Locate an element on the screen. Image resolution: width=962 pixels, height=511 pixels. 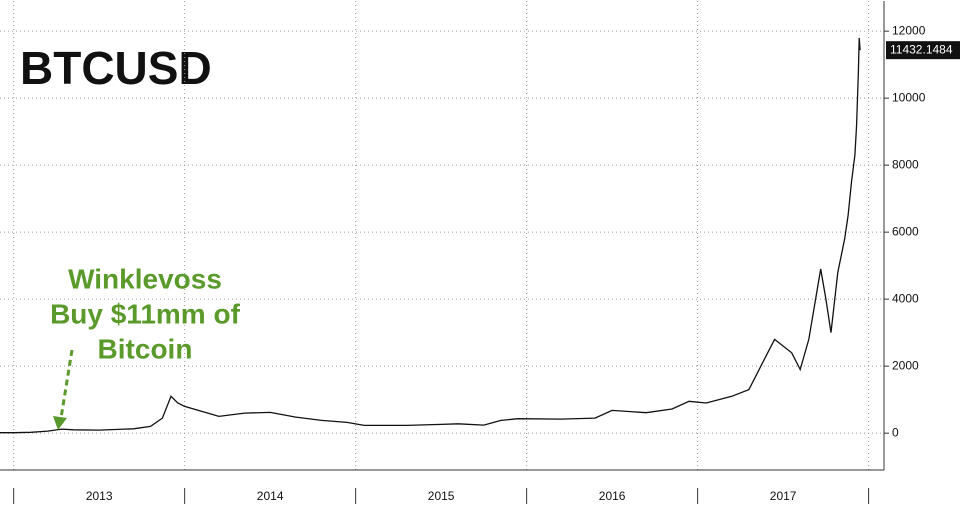
last-value-box is located at coordinates (923, 50).